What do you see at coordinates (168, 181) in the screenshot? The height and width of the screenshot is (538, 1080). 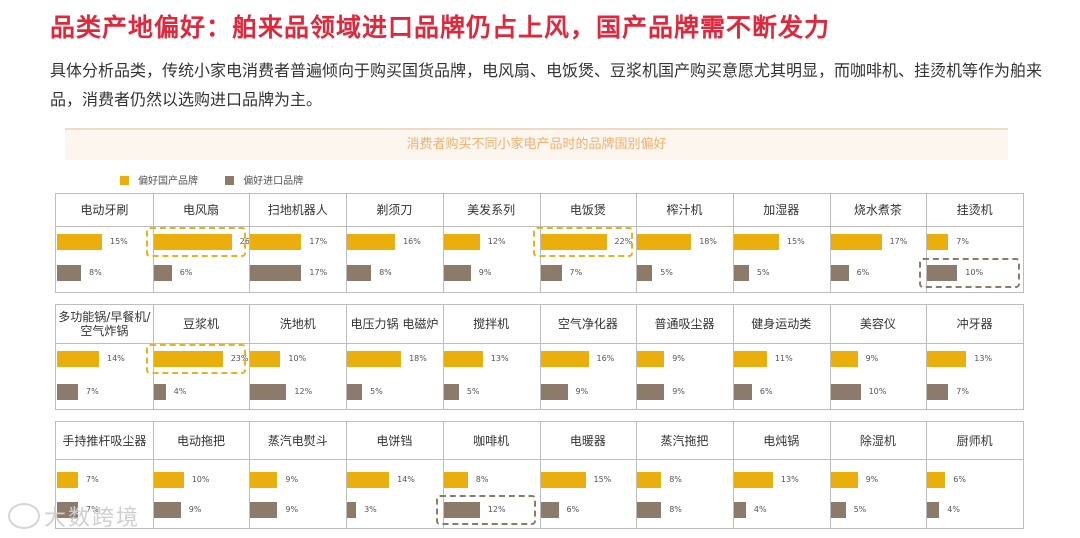 I see `legend-label-domestic: 偏好国产品牌` at bounding box center [168, 181].